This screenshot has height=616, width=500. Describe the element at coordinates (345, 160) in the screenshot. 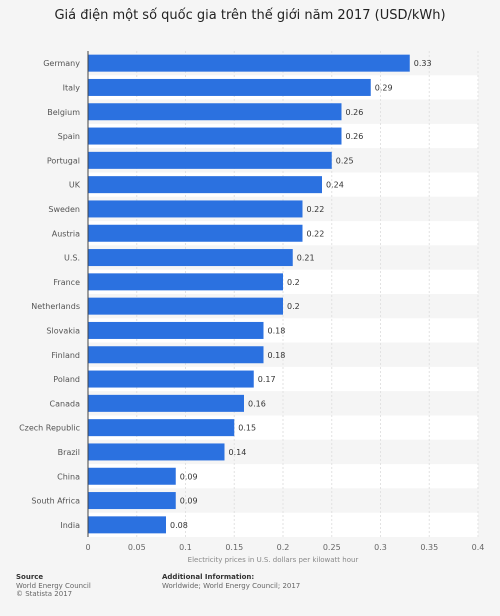

I see `value-label: 0.25` at that location.